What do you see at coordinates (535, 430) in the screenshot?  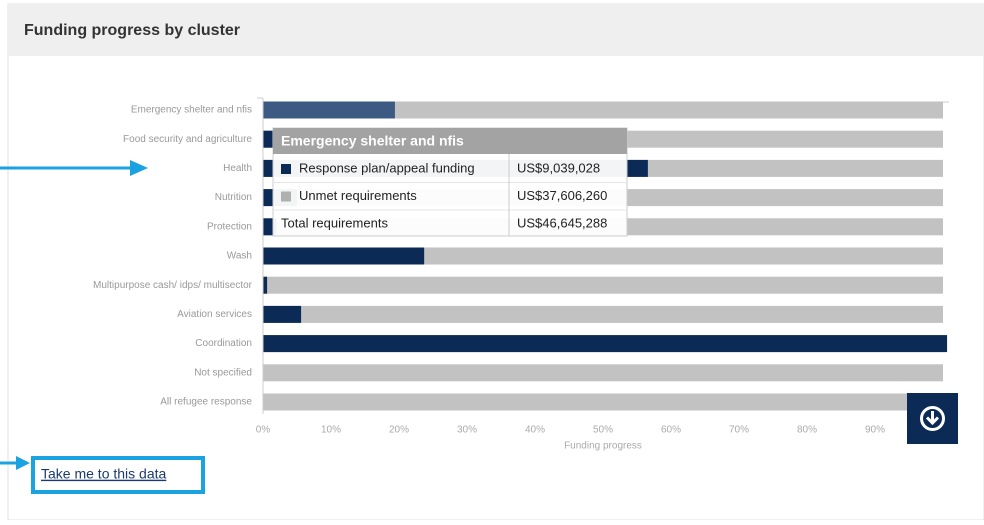 I see `x-tick-label: 40%` at bounding box center [535, 430].